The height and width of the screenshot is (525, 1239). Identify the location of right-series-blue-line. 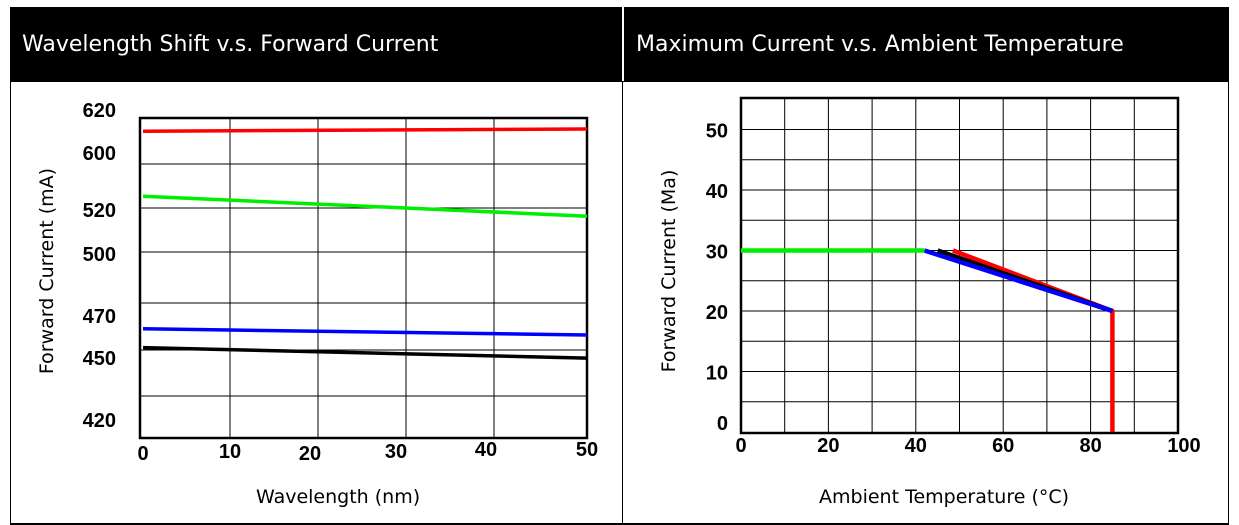
(1018, 281).